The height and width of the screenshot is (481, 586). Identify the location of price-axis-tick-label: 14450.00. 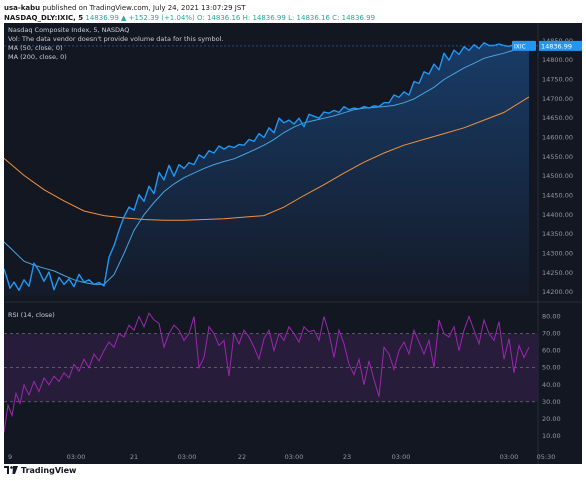
(557, 195).